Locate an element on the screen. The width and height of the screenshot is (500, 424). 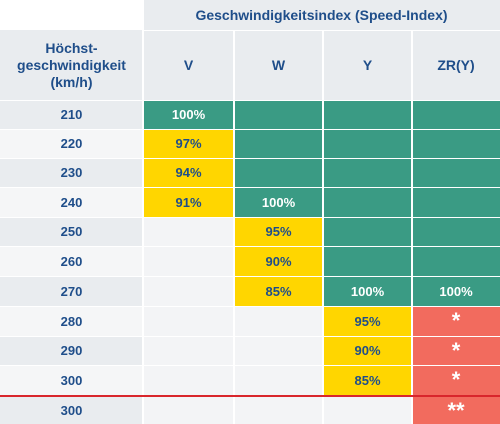
y-cell: 95% is located at coordinates (367, 321).